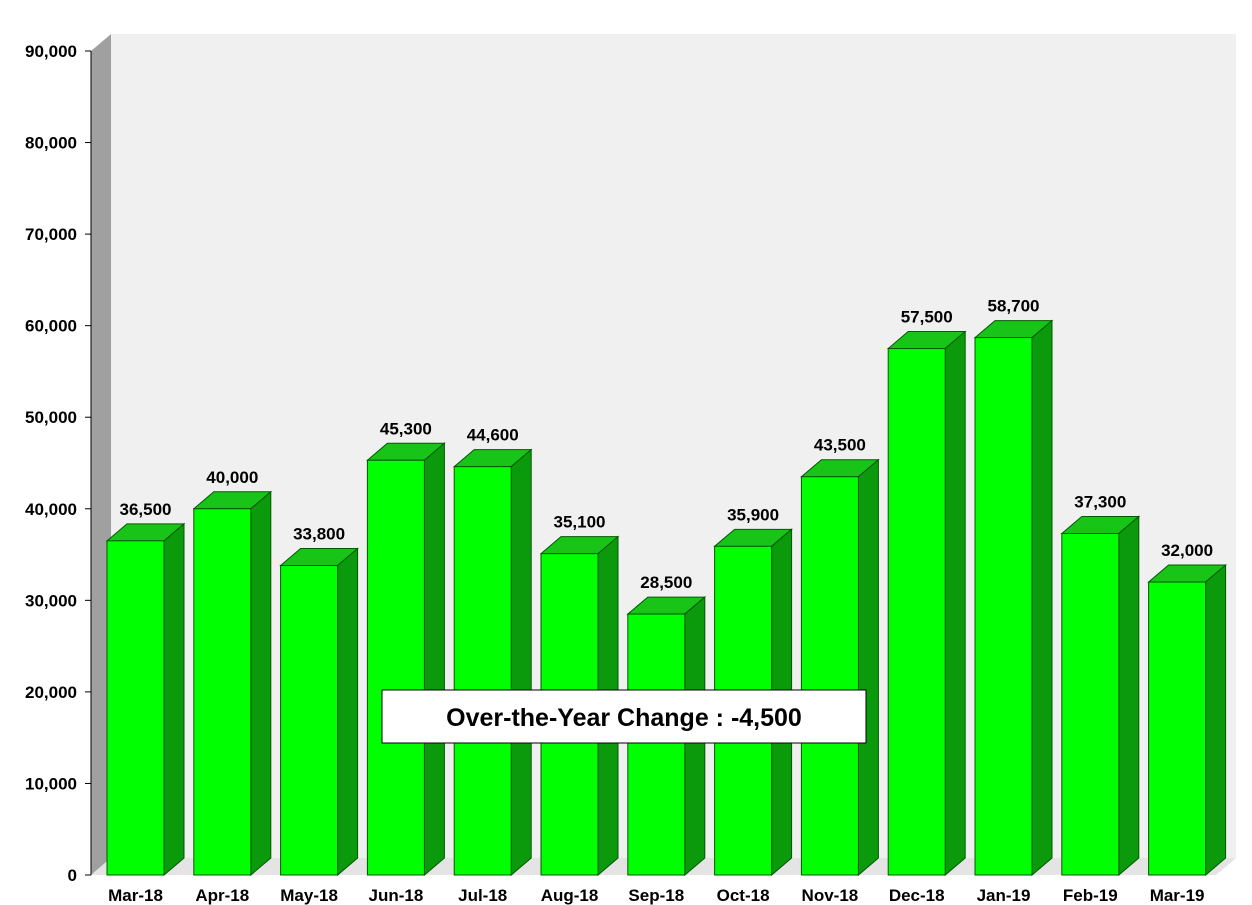  What do you see at coordinates (406, 428) in the screenshot?
I see `data-label: 45,300` at bounding box center [406, 428].